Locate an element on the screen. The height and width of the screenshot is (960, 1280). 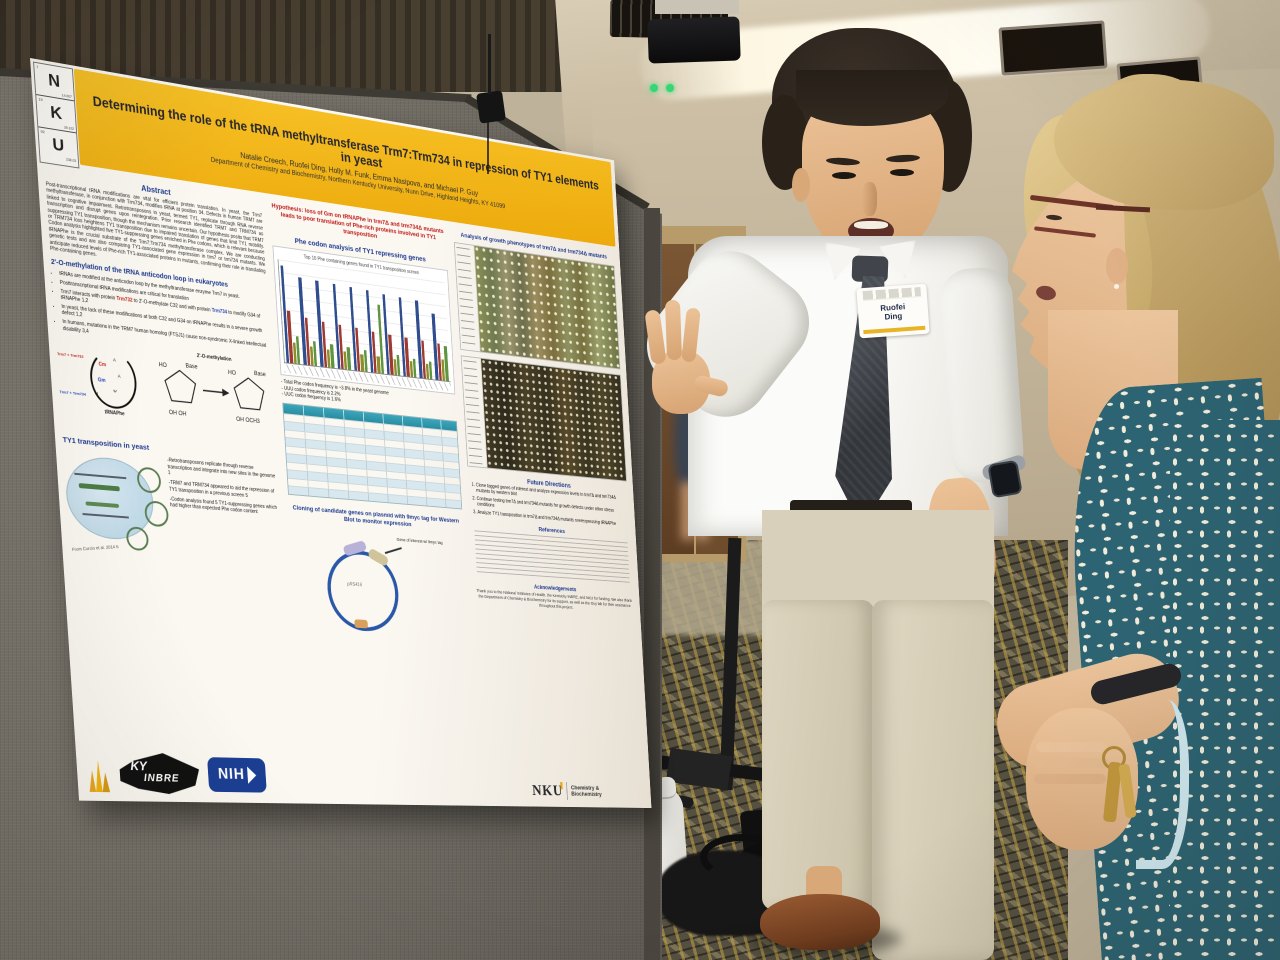
atomic-number: 7 is located at coordinates (37, 67).